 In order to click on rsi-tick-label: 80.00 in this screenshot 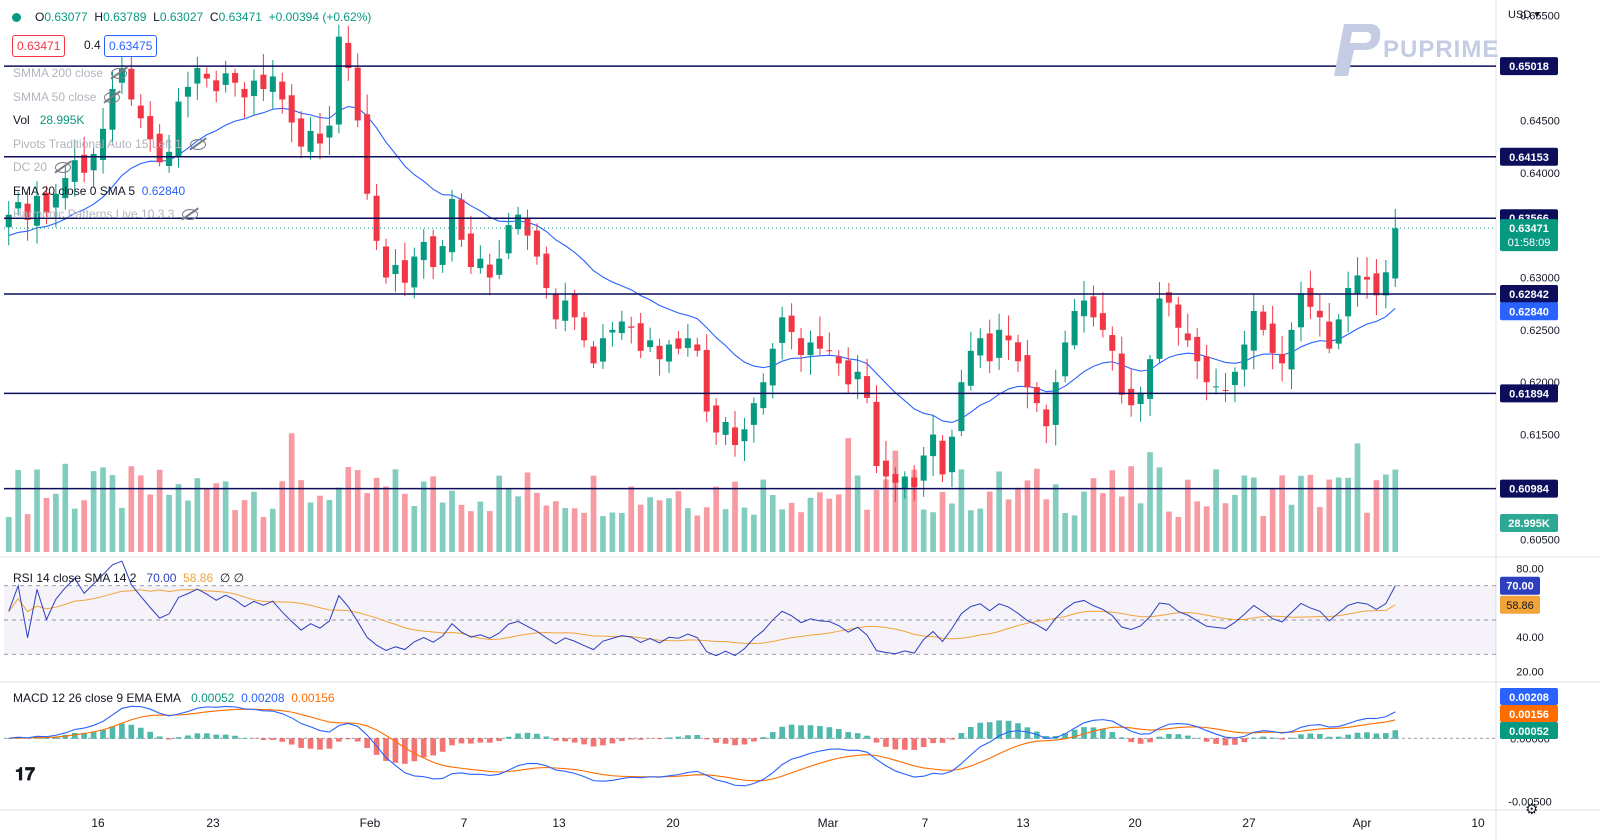, I will do `click(1530, 570)`.